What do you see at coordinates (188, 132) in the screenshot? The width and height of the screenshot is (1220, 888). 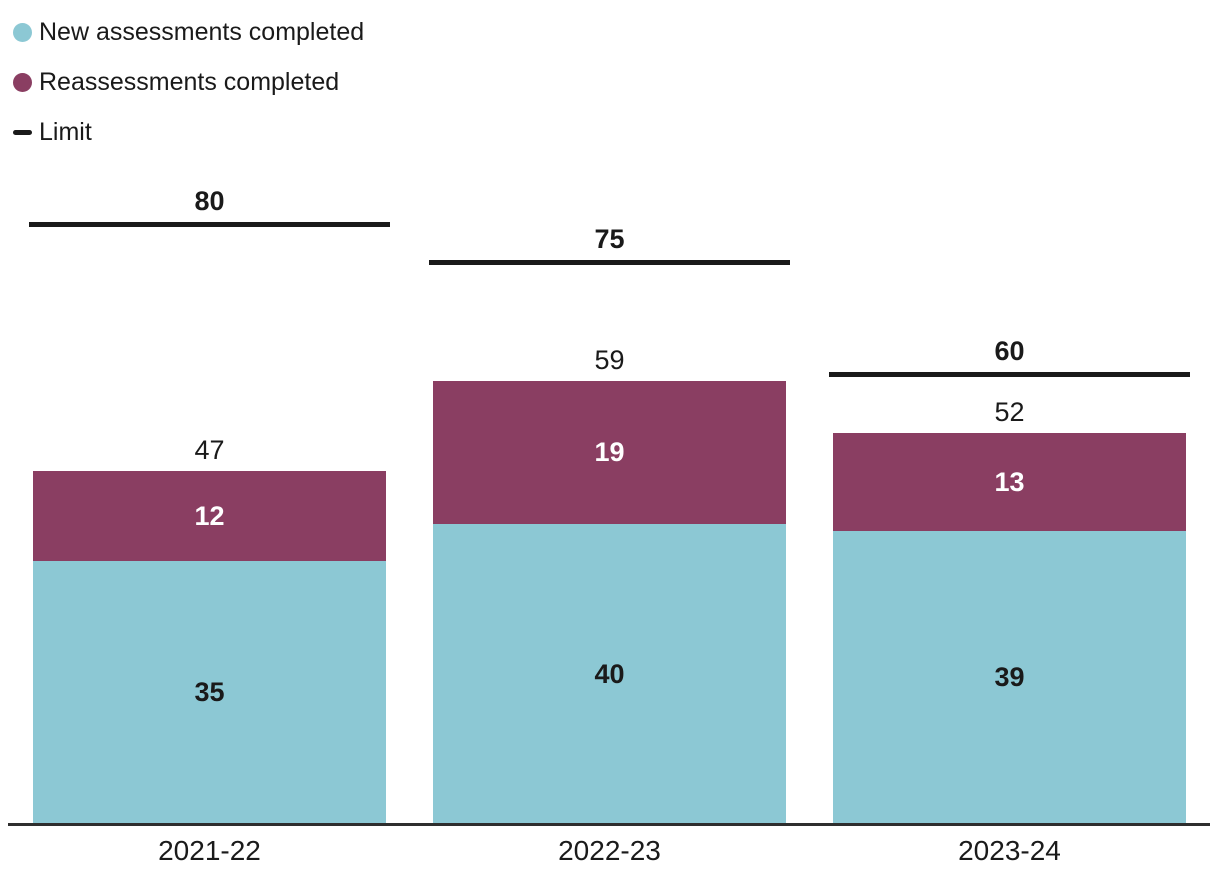 I see `legend-item-limit: Limit` at bounding box center [188, 132].